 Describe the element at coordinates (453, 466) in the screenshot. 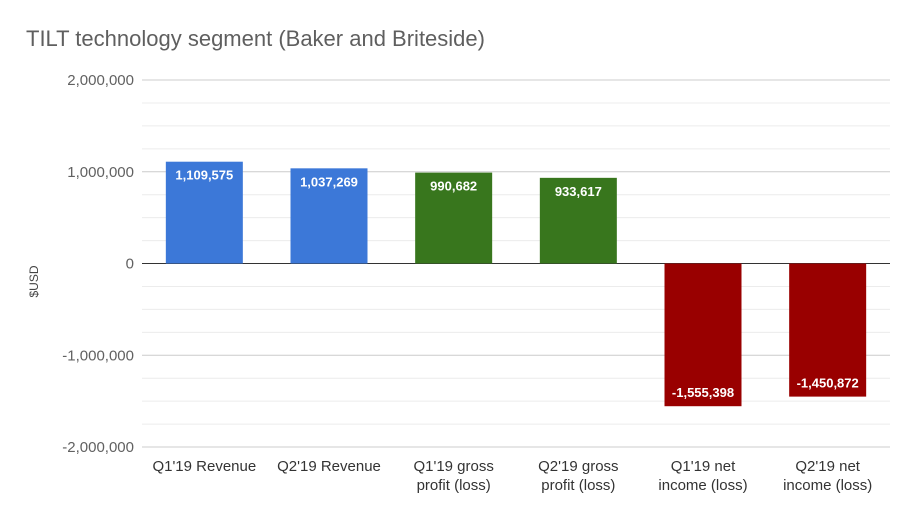

I see `x-category-label: Q1'19 gross` at that location.